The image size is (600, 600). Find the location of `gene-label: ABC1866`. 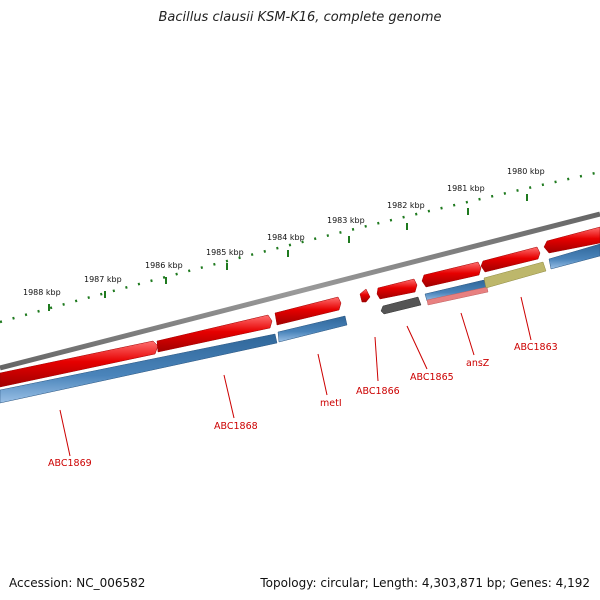

gene-label: ABC1866 is located at coordinates (378, 391).